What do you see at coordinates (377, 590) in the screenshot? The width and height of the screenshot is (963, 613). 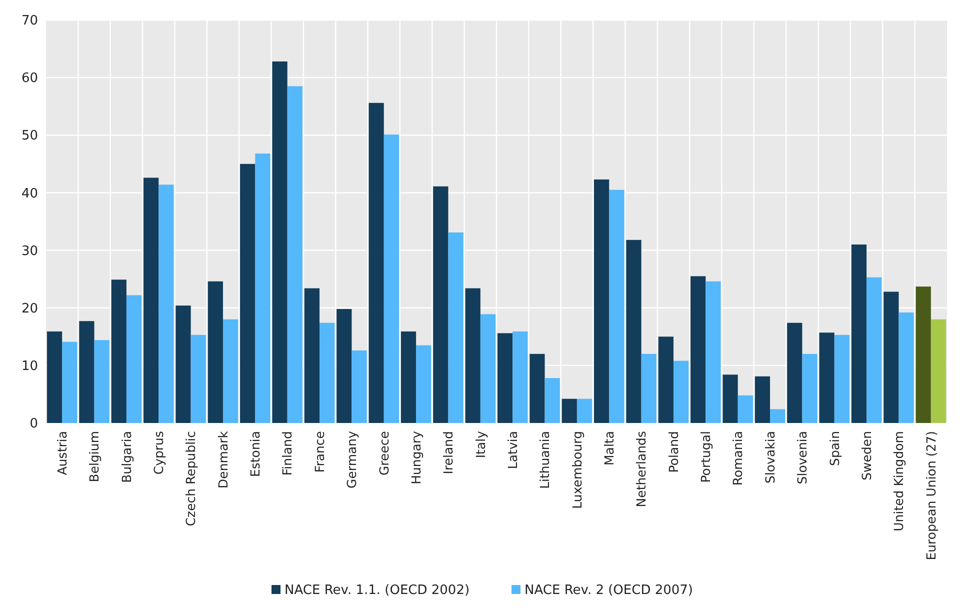 I see `legend-label: NACE Rev. 1.1. (OECD 2002)` at bounding box center [377, 590].